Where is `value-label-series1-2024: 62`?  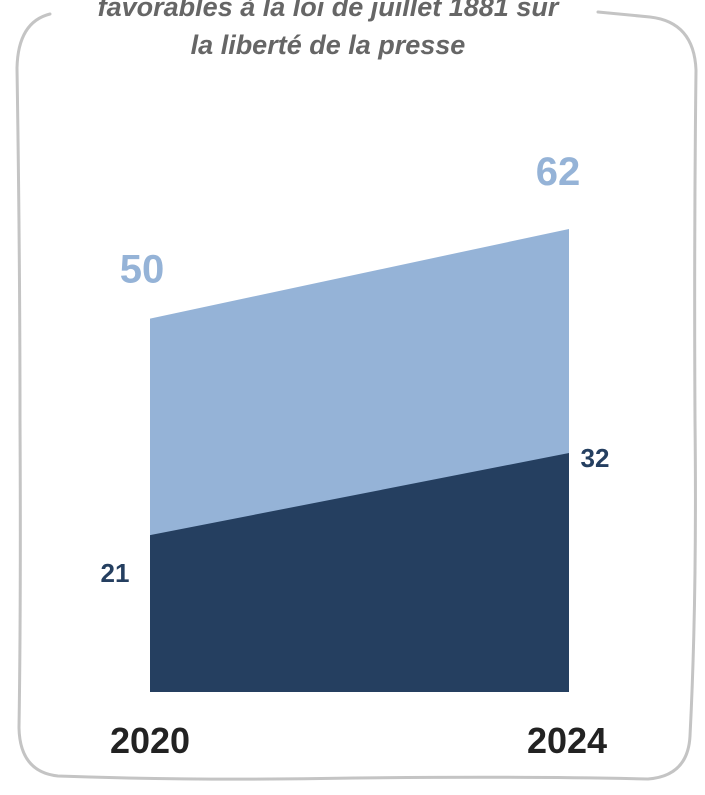 value-label-series1-2024: 62 is located at coordinates (558, 172).